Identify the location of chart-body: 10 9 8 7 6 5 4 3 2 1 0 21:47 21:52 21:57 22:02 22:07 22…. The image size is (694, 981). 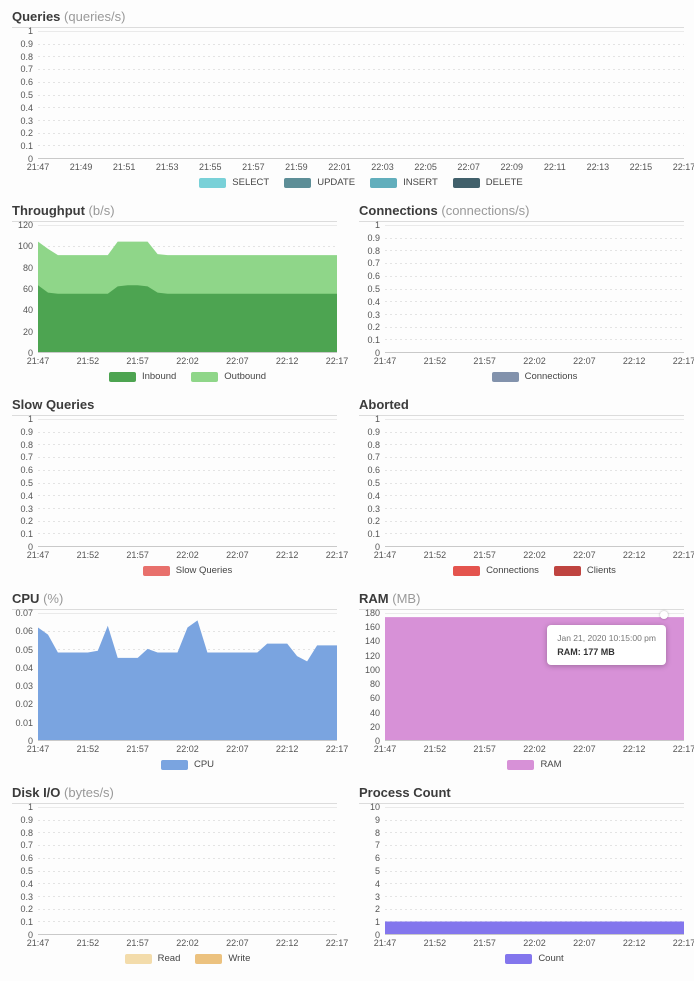
(526, 883).